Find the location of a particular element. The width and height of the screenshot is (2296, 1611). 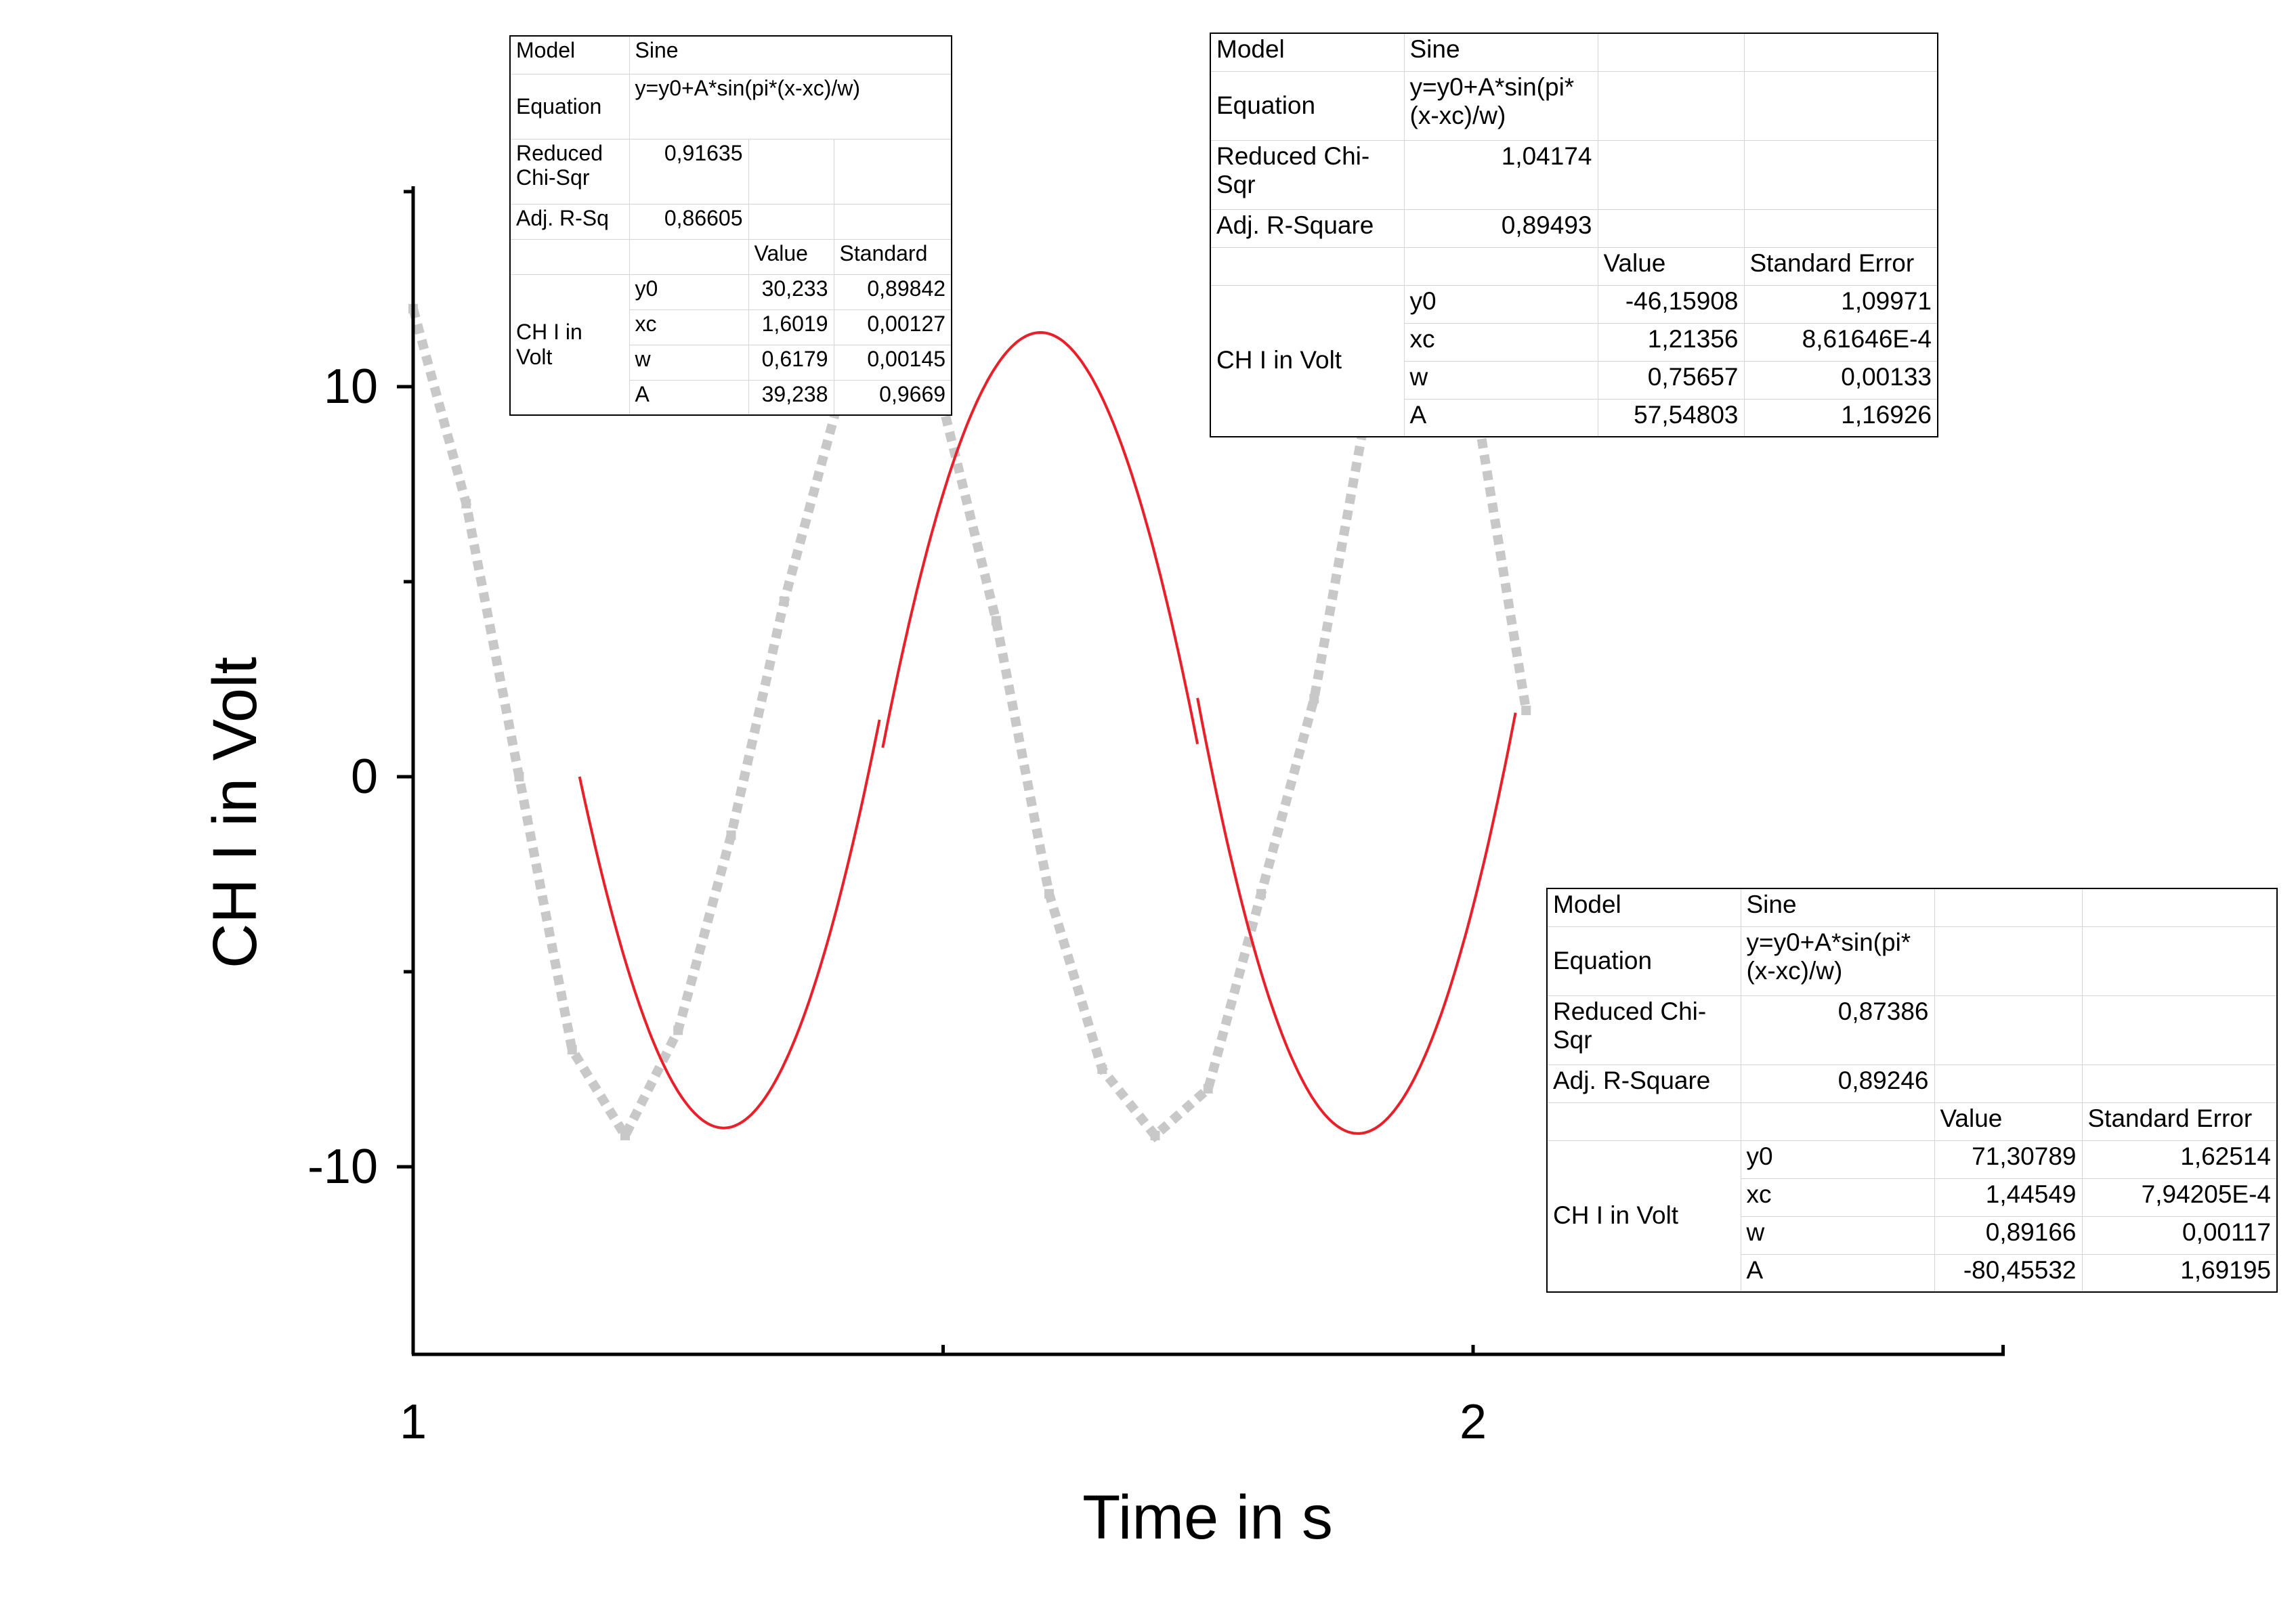

error-header: Standard is located at coordinates (892, 256).